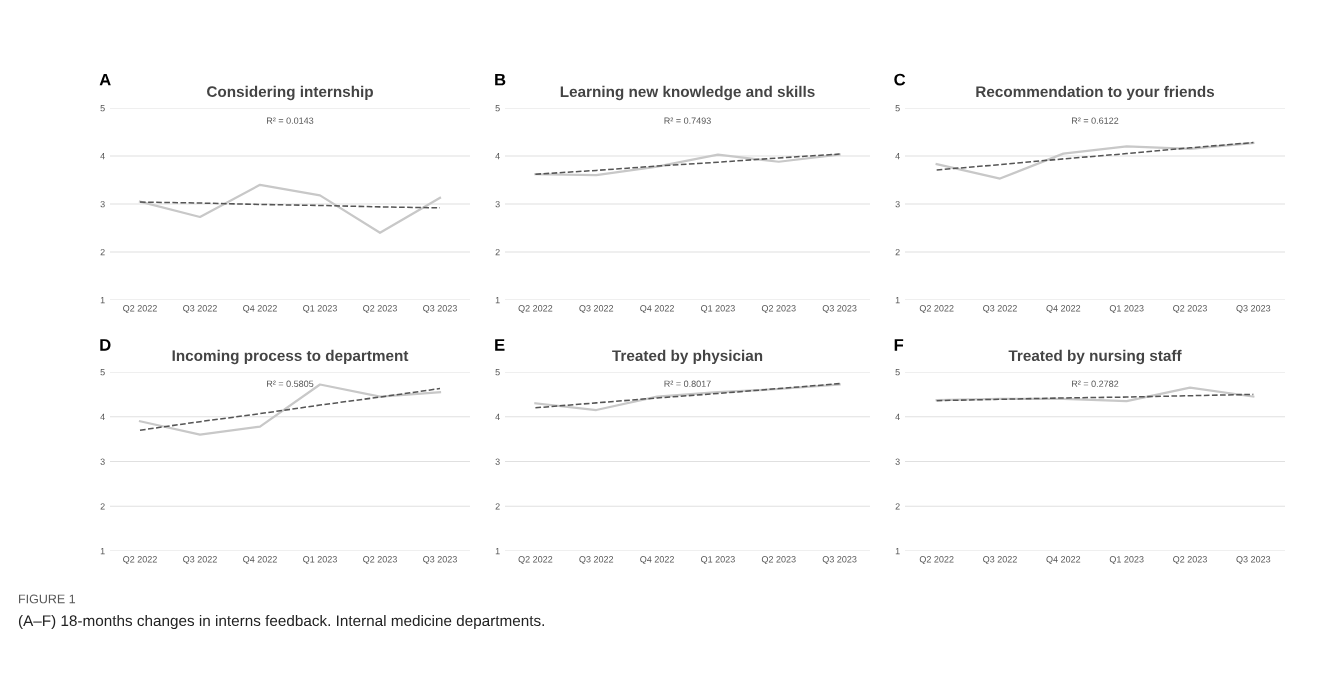 The height and width of the screenshot is (690, 1319). I want to click on annotation: R² = 0.7493, so click(687, 120).